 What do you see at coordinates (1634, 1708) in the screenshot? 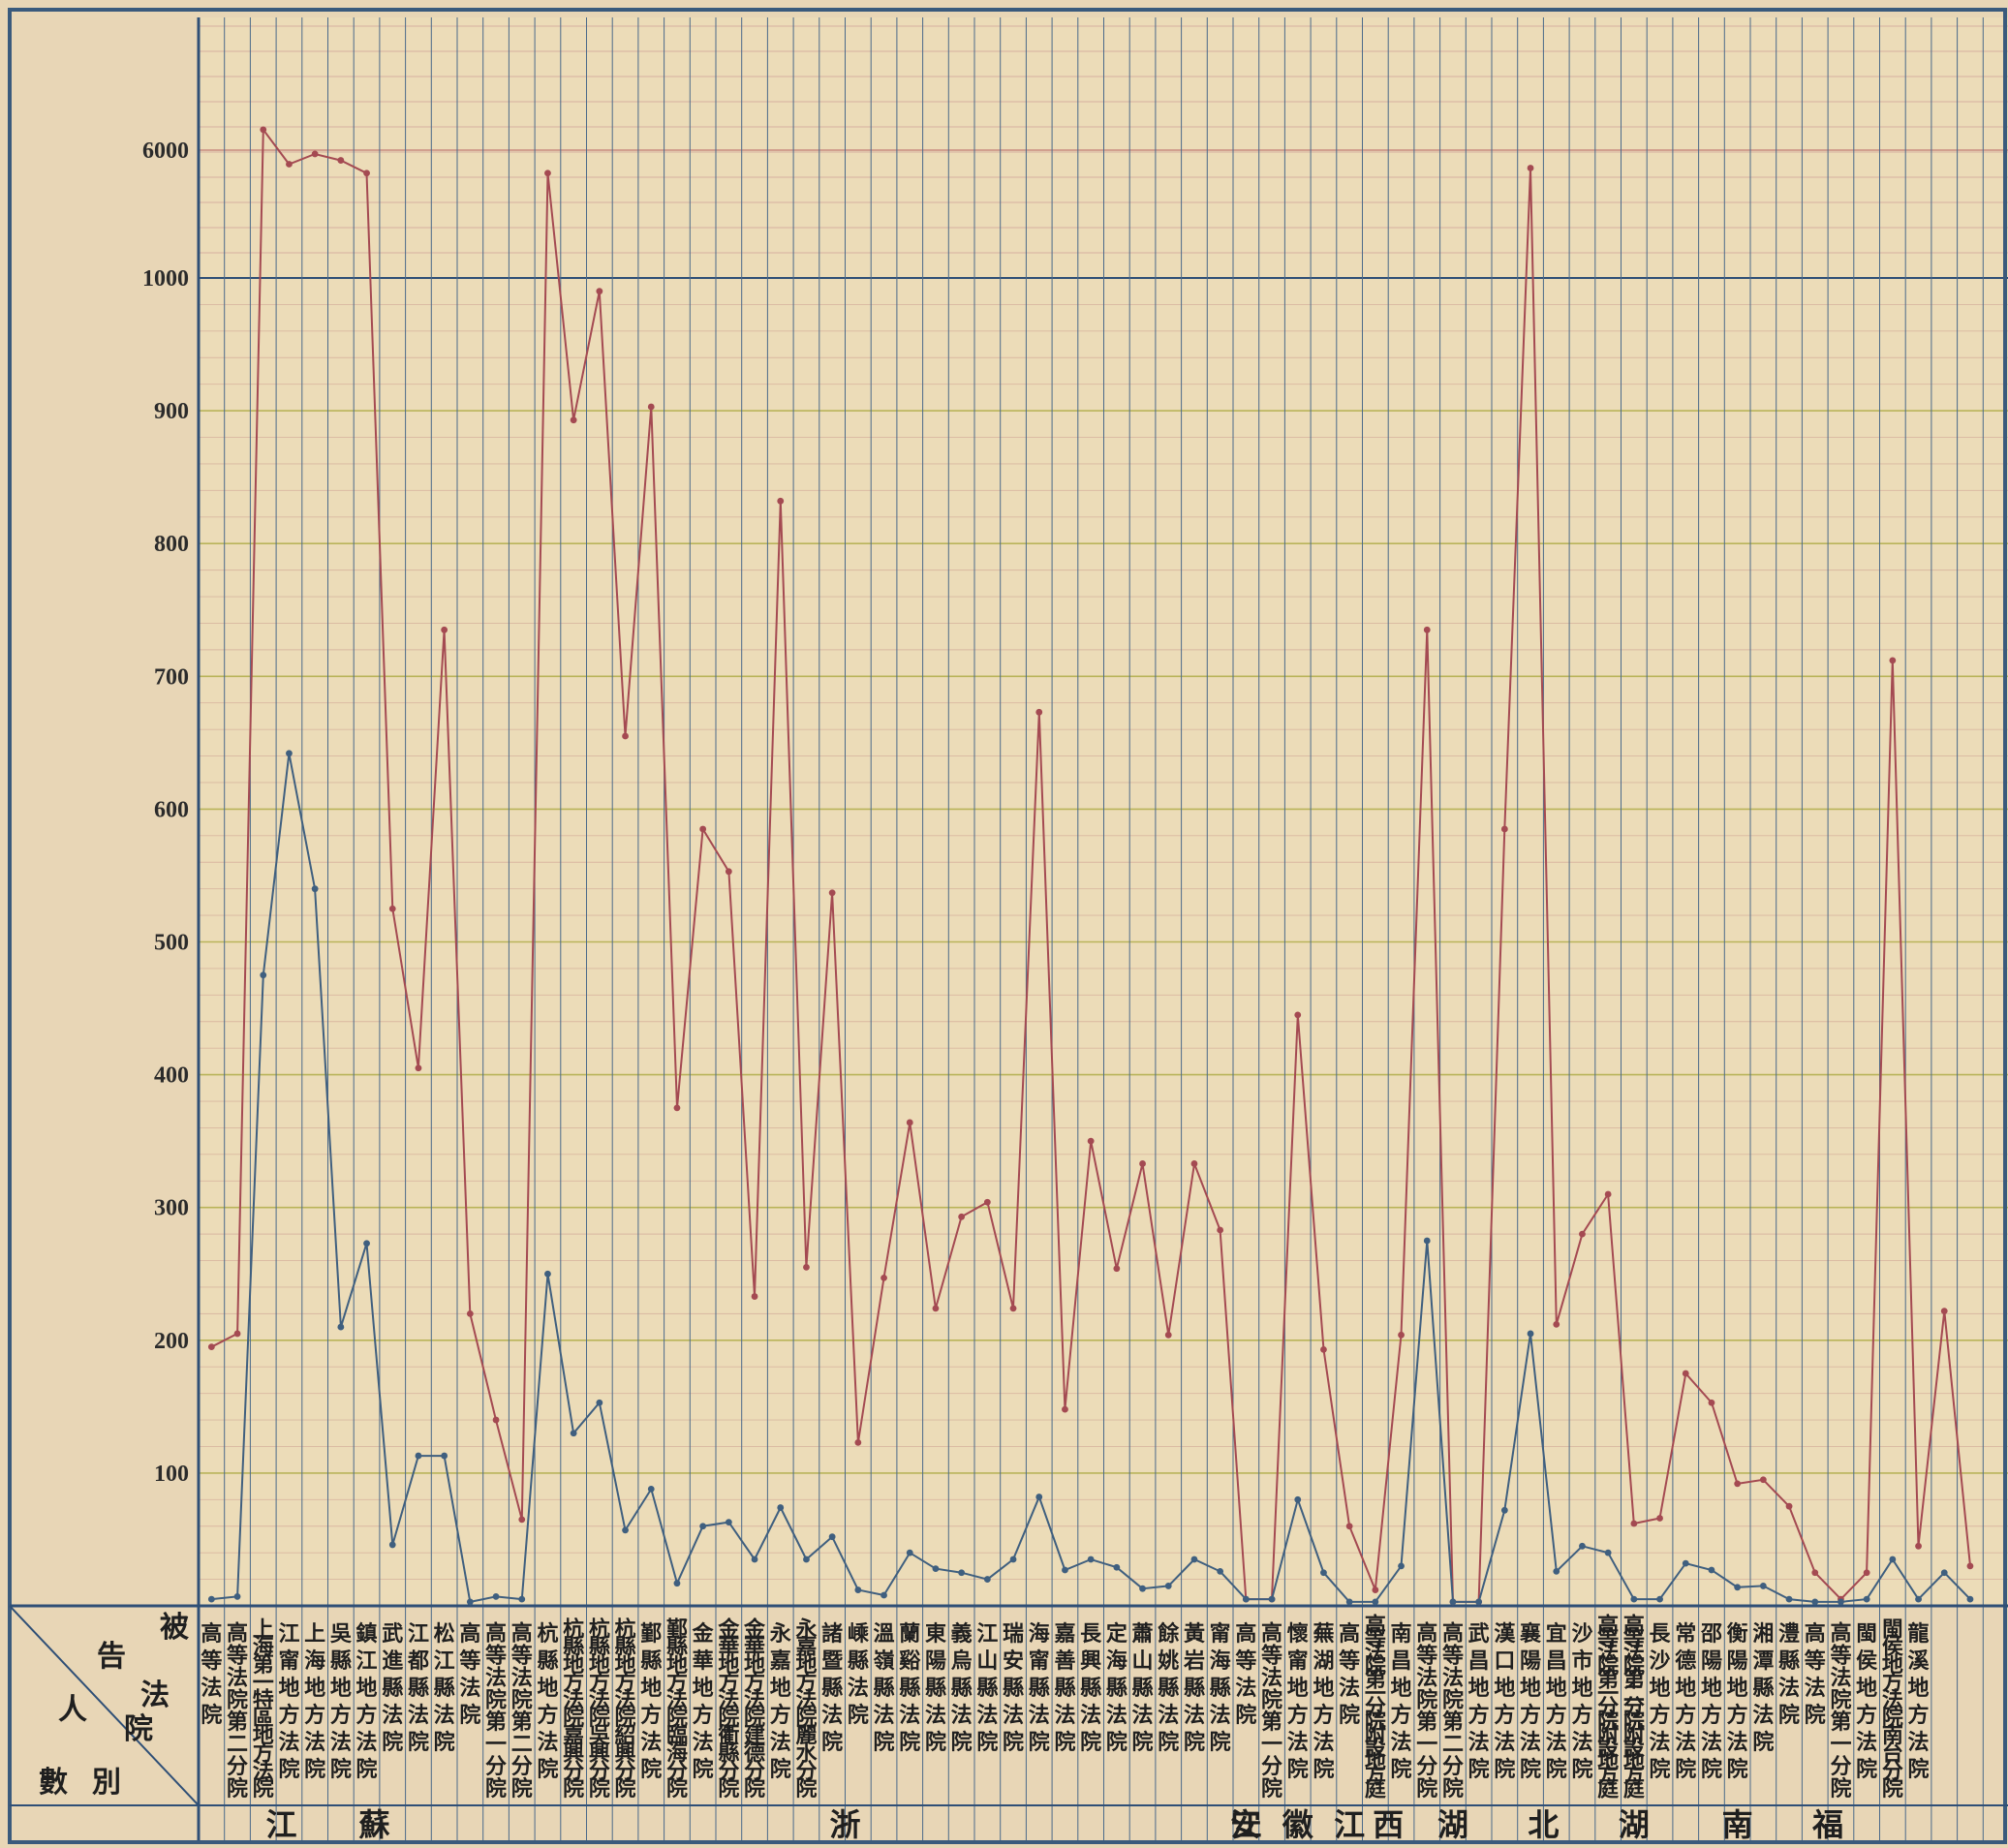
I see `court-label: 高等法院第二分院附設地方庭` at bounding box center [1634, 1708].